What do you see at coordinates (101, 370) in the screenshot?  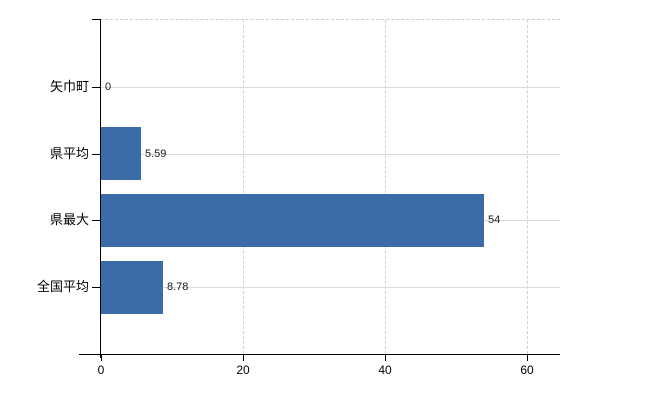 I see `x-tick-label: 0` at bounding box center [101, 370].